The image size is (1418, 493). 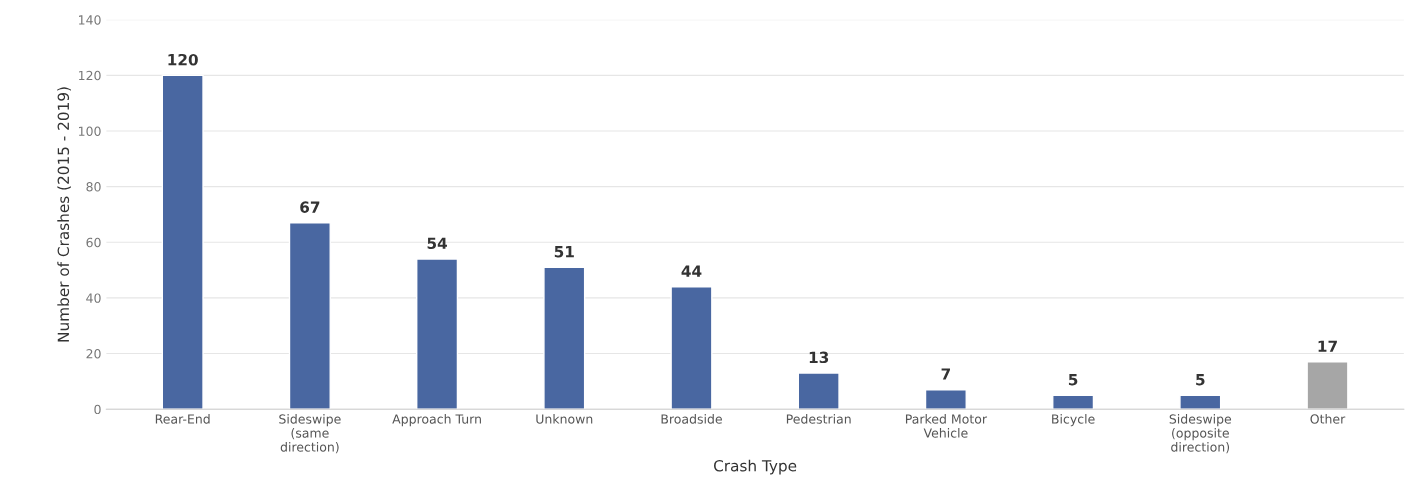 What do you see at coordinates (564, 419) in the screenshot?
I see `x-tick-label: Unknown` at bounding box center [564, 419].